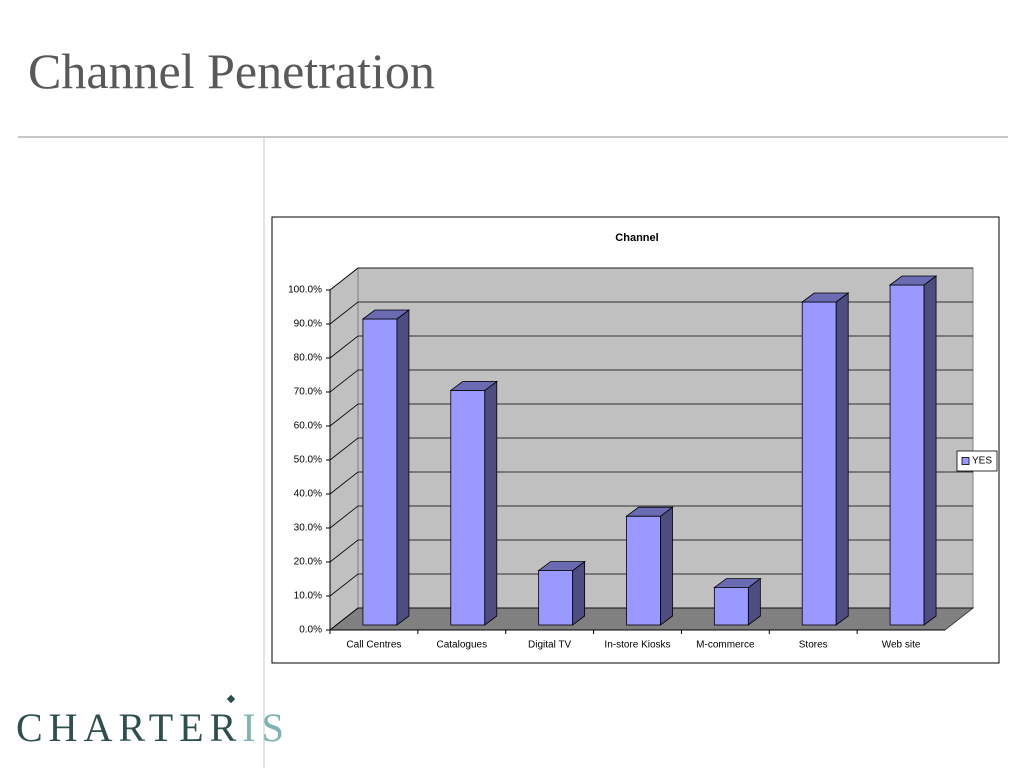  I want to click on y-tick-label: 60.0%, so click(308, 426).